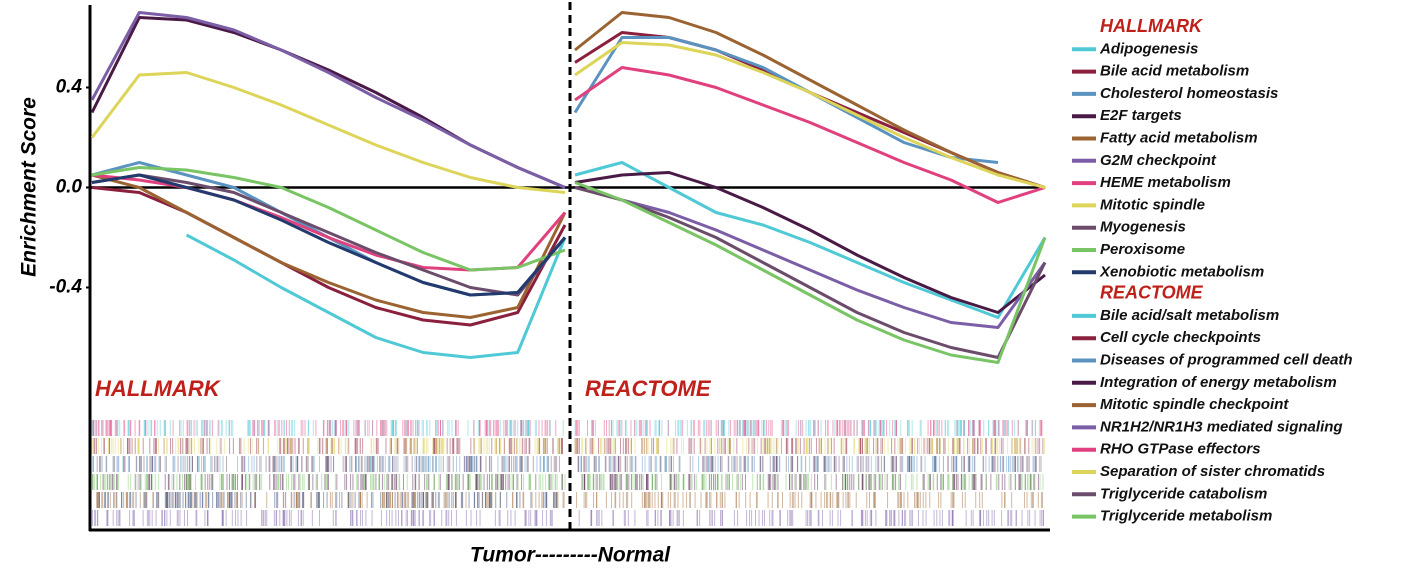 The height and width of the screenshot is (574, 1409). Describe the element at coordinates (1180, 449) in the screenshot. I see `legend-label: RHO GTPase effectors` at that location.